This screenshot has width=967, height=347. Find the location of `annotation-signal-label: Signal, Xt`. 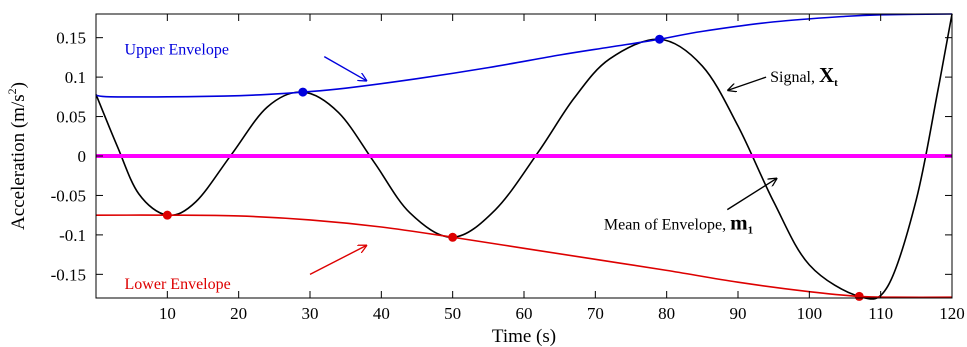

annotation-signal-label: Signal, Xt is located at coordinates (804, 76).